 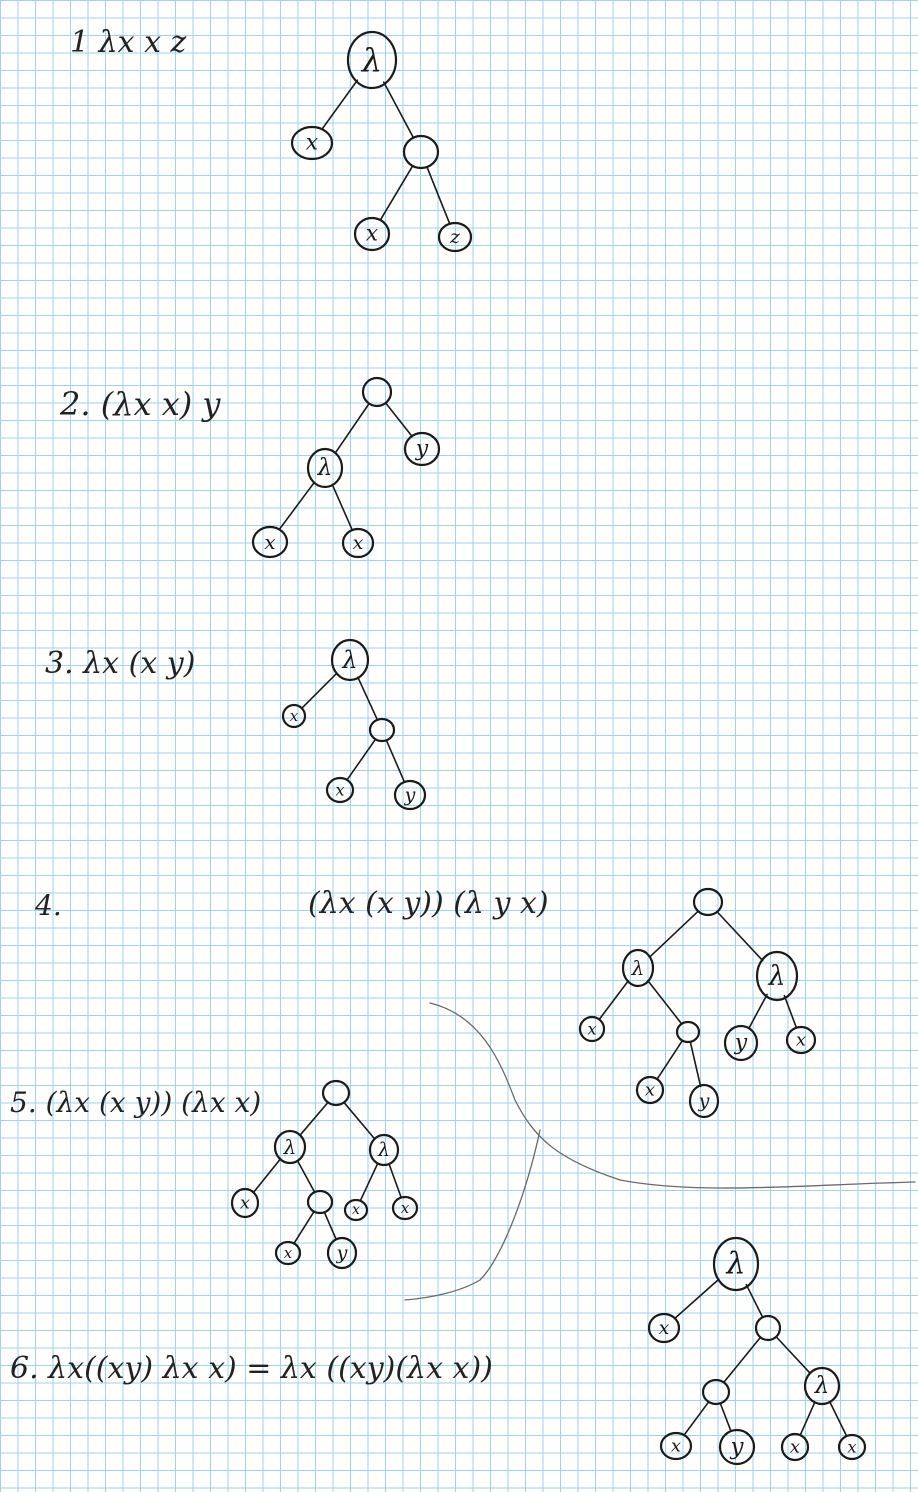 What do you see at coordinates (251, 1368) in the screenshot?
I see `problem-6-label: 6. λx((xy) λx x) = λx ((xy)(λx x))` at bounding box center [251, 1368].